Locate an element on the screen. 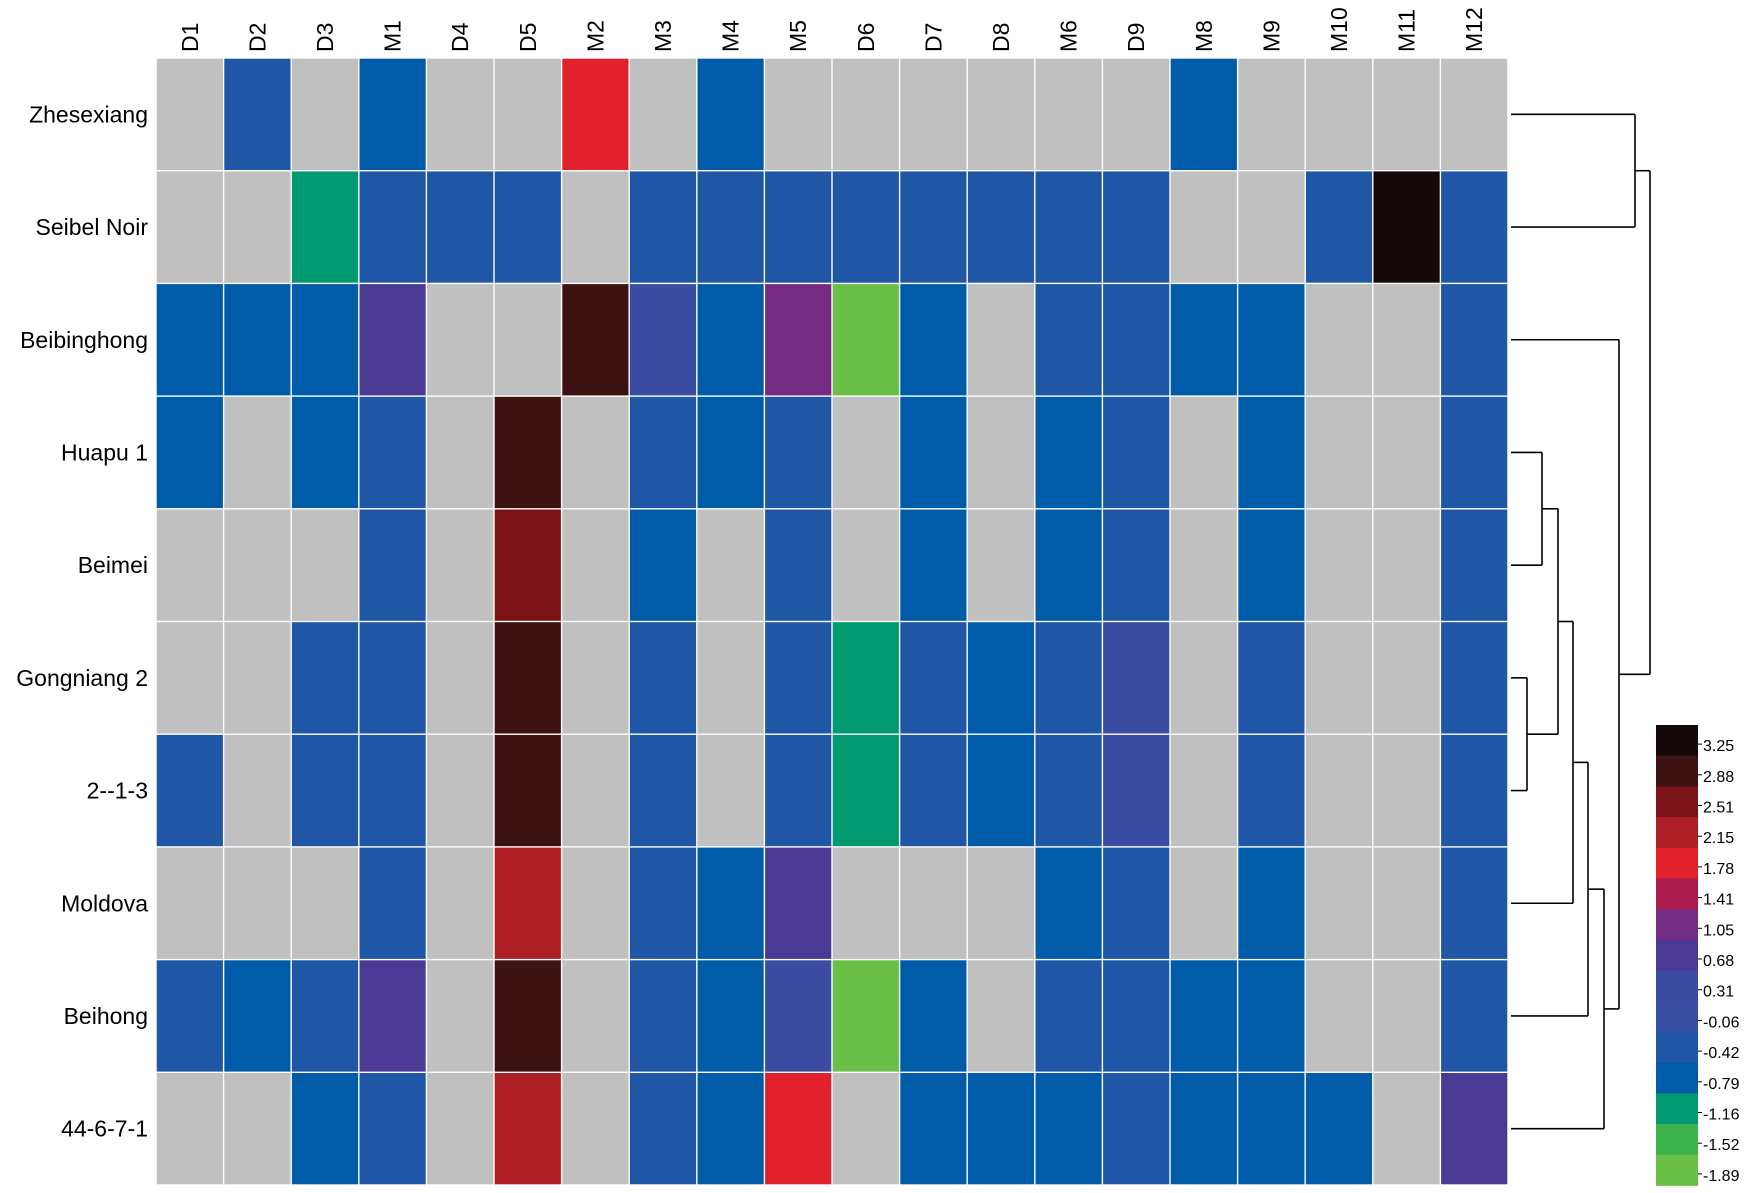 The image size is (1750, 1193). colorbar-tick-label: 1.41 is located at coordinates (1718, 900).